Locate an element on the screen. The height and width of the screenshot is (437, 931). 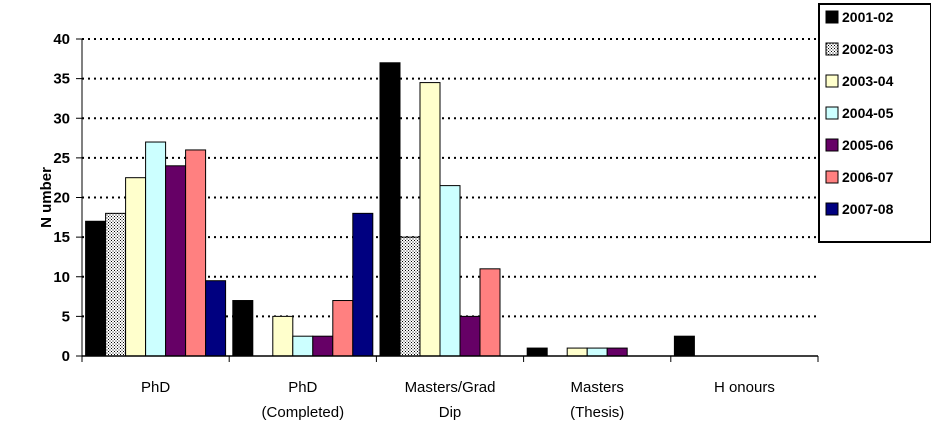
y-tick-label: 40 is located at coordinates (61, 39).